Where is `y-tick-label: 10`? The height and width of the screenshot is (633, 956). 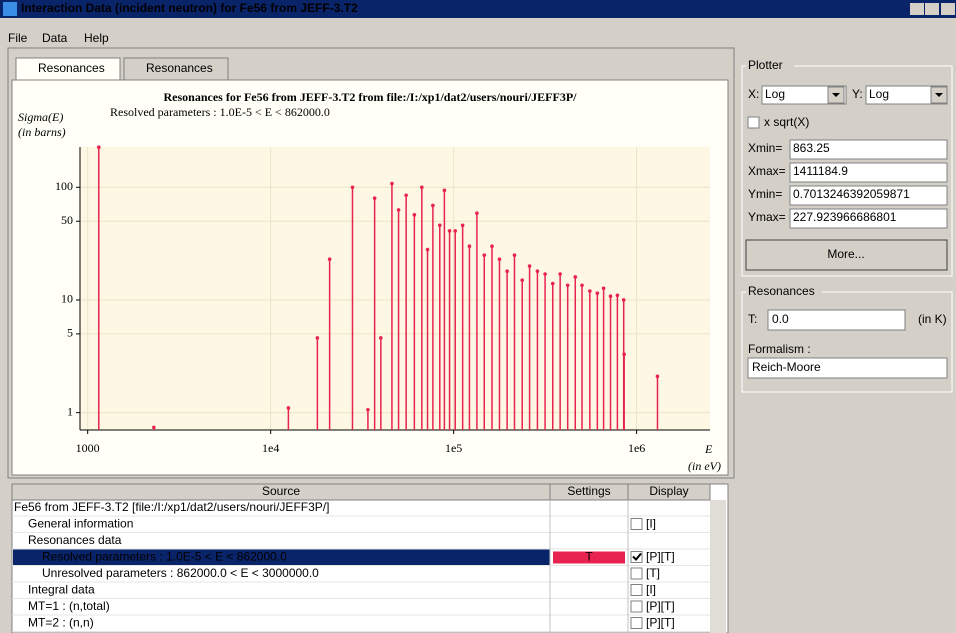
y-tick-label: 10 is located at coordinates (67, 299).